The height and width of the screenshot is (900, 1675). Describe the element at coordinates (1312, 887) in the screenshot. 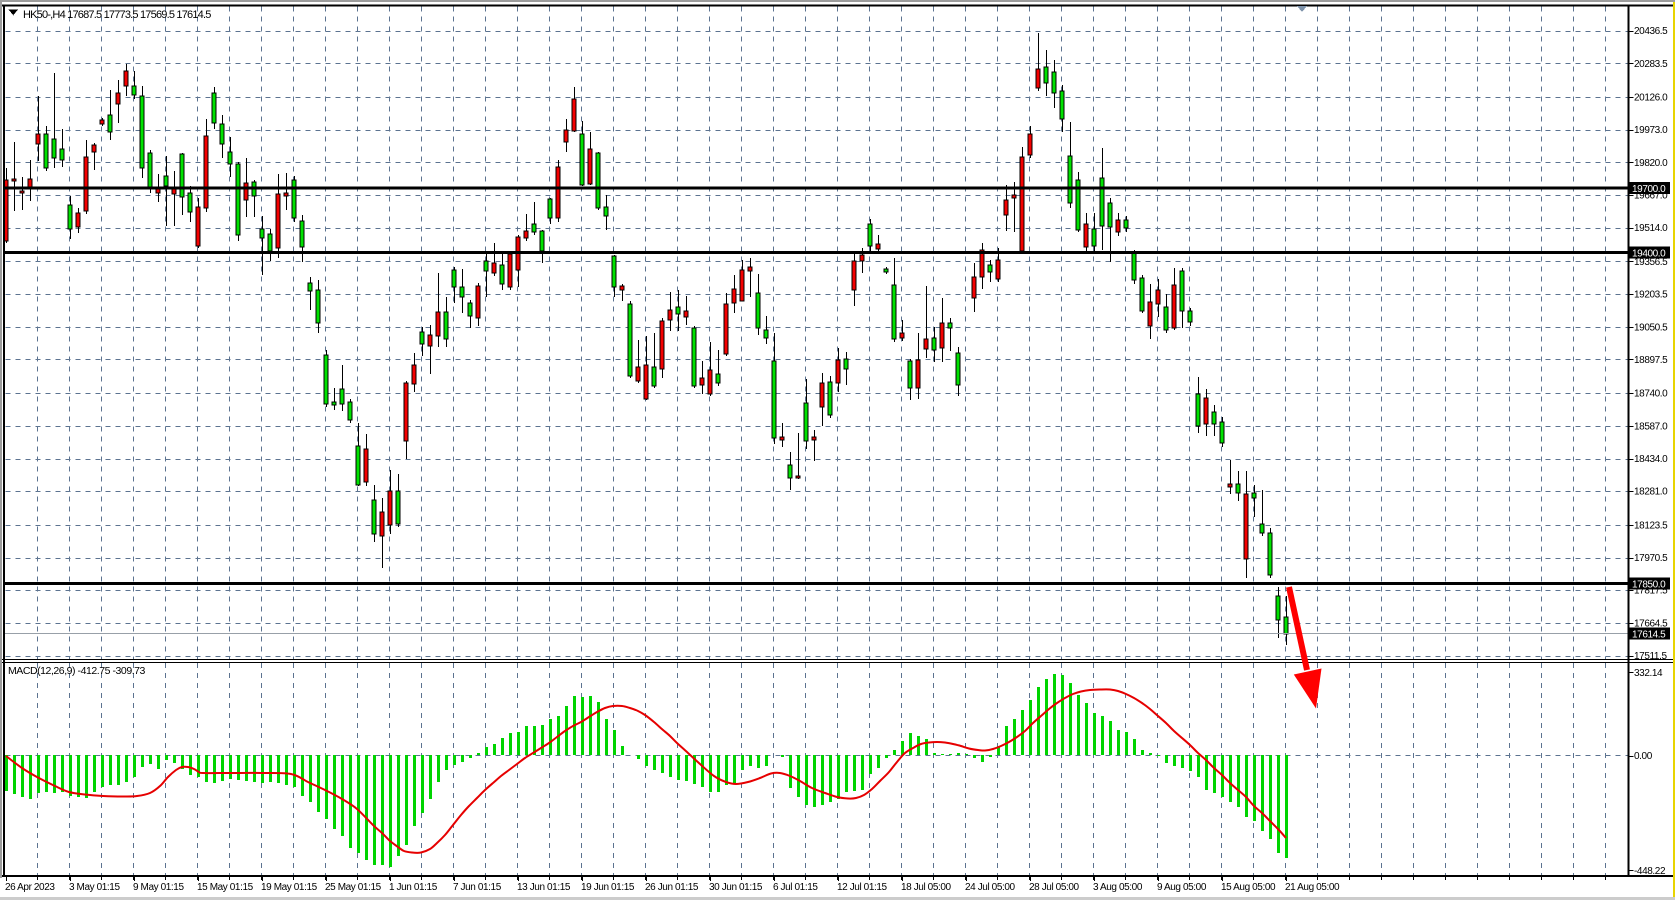

I see `svg-text: 21 Aug 05:00` at that location.